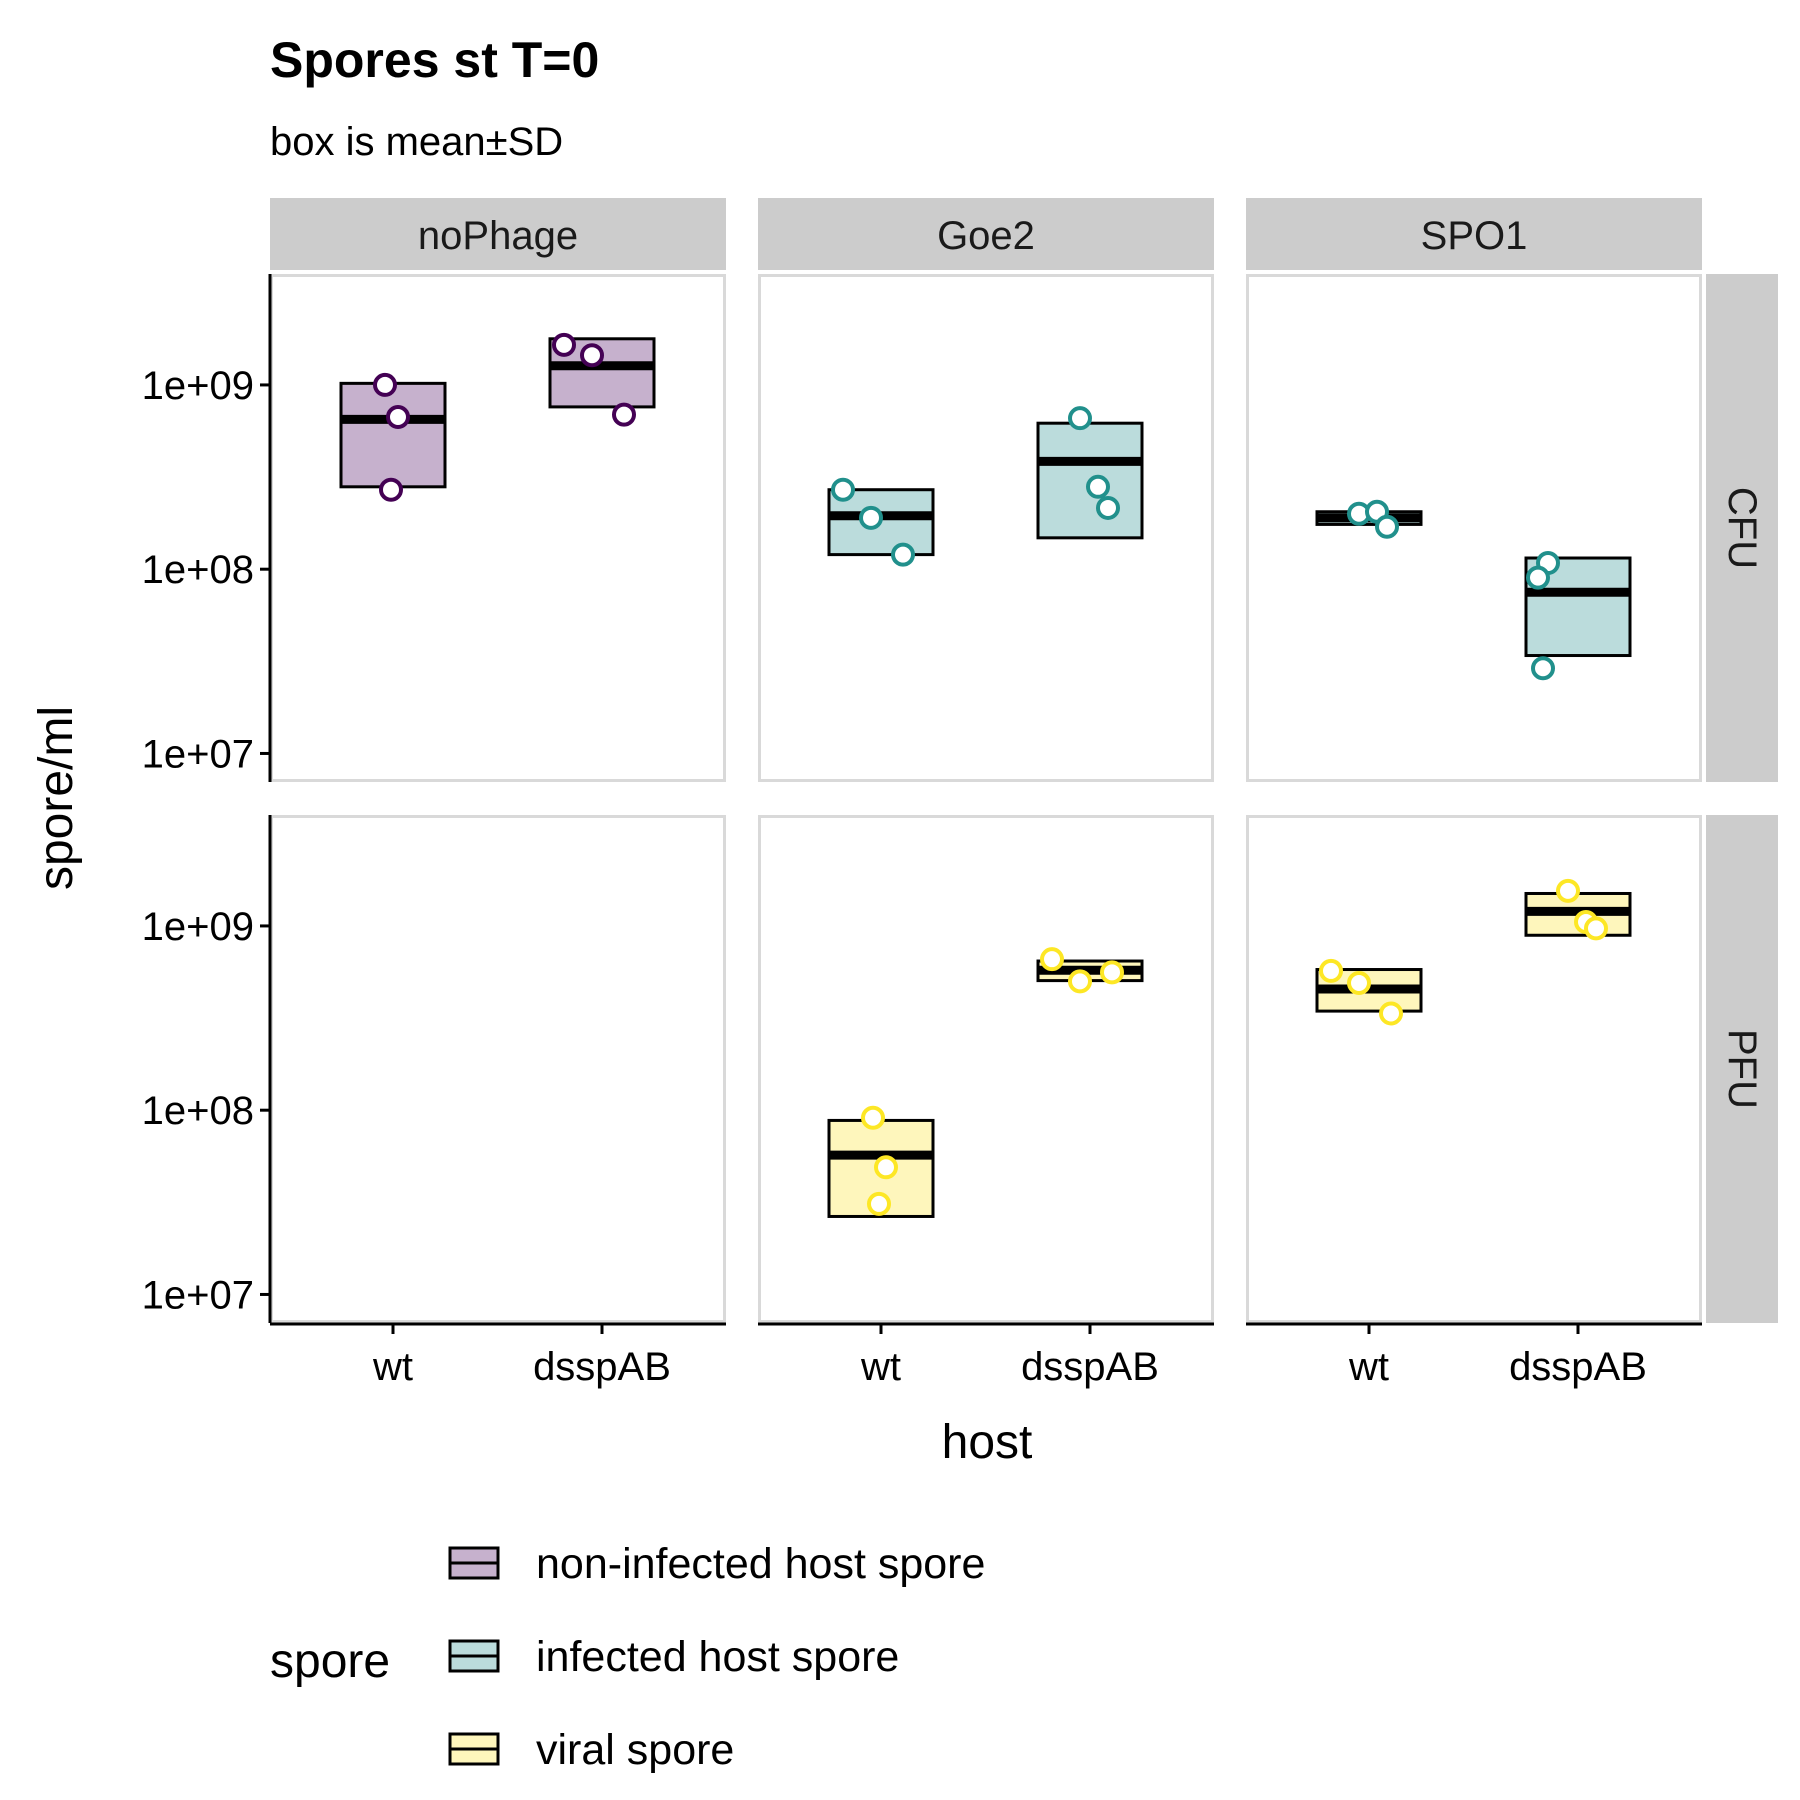 This screenshot has width=1800, height=1800. What do you see at coordinates (198, 754) in the screenshot?
I see `y-tick-label-cfu-1: 1e+07` at bounding box center [198, 754].